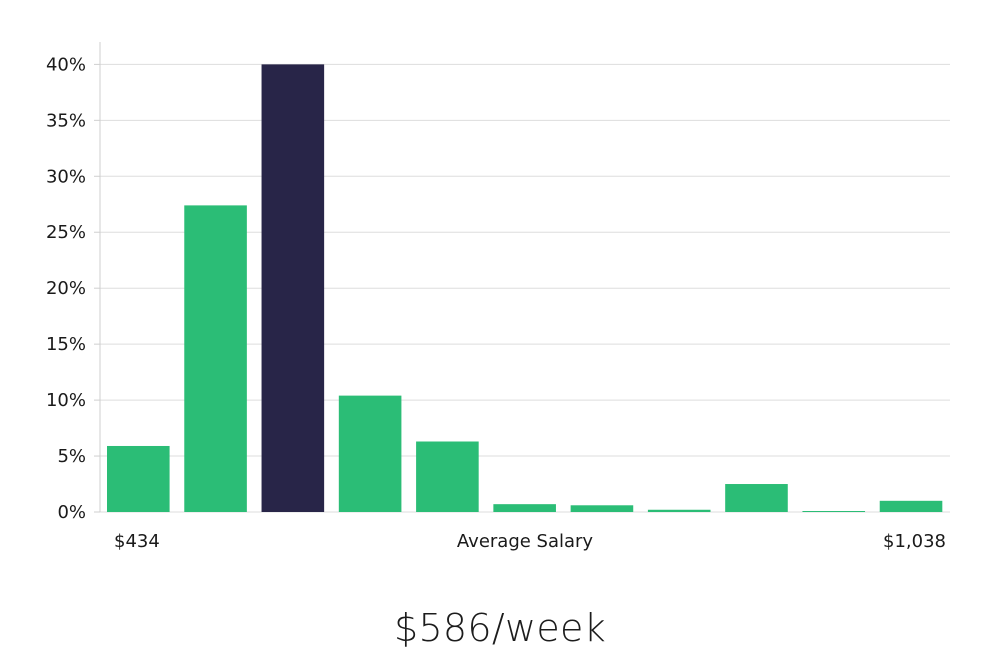 Image resolution: width=1000 pixels, height=660 pixels. I want to click on x-min-label: $434, so click(137, 541).